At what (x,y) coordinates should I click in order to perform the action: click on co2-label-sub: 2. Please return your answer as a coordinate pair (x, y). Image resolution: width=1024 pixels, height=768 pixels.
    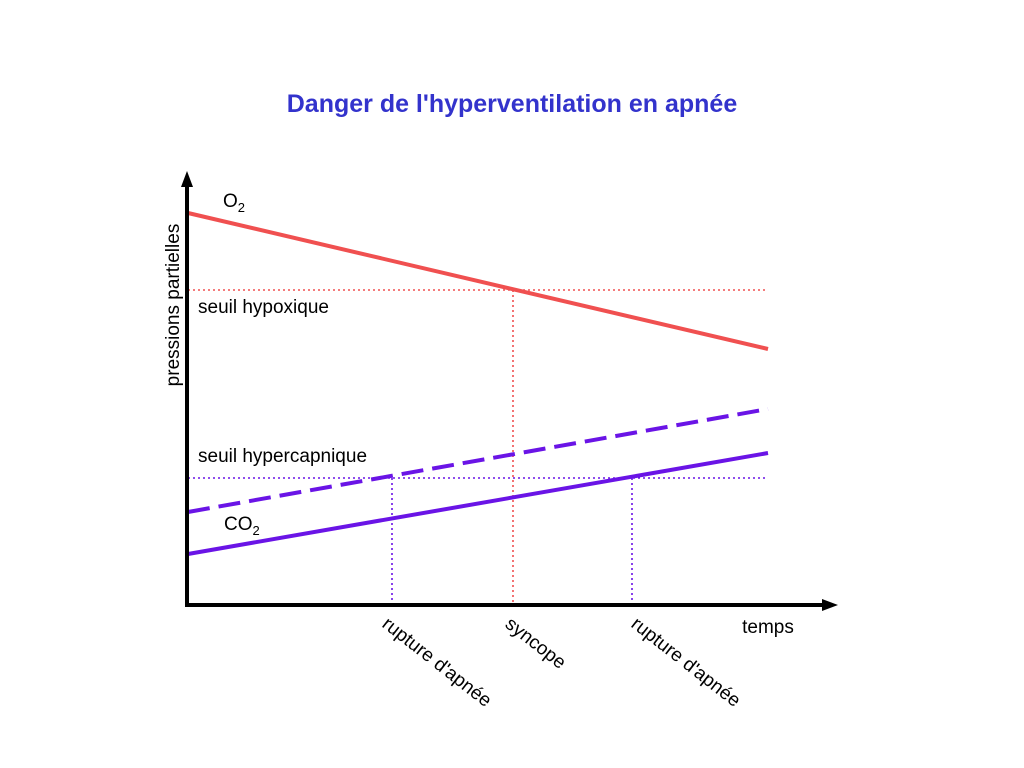
    Looking at the image, I should click on (256, 530).